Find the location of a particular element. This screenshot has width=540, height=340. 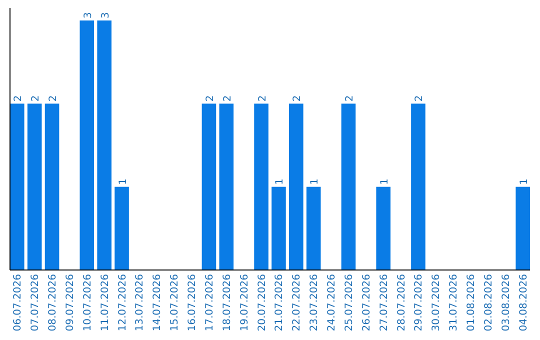

x-tick-label: 09.07.2026 is located at coordinates (70, 303).